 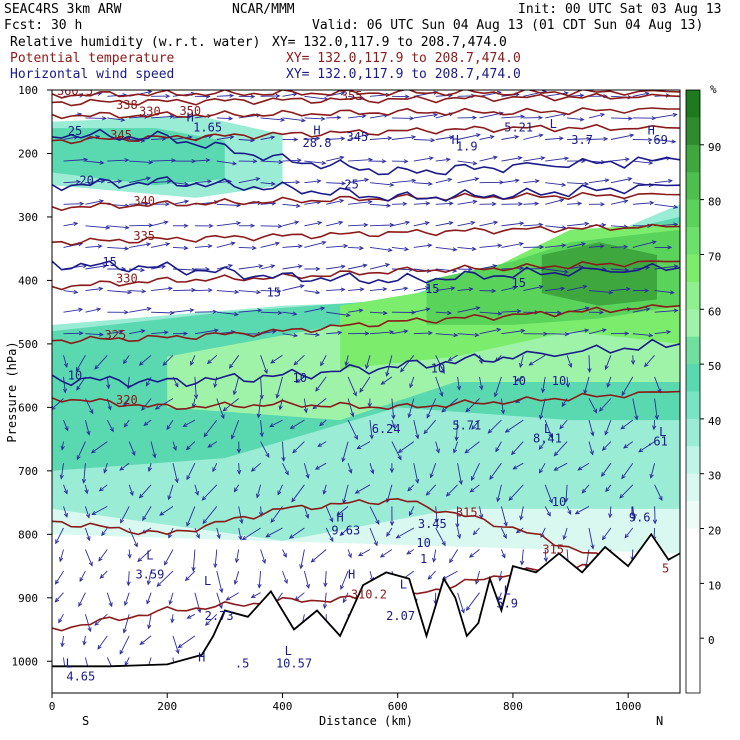 I want to click on wind-label: 3.45, so click(x=432, y=524).